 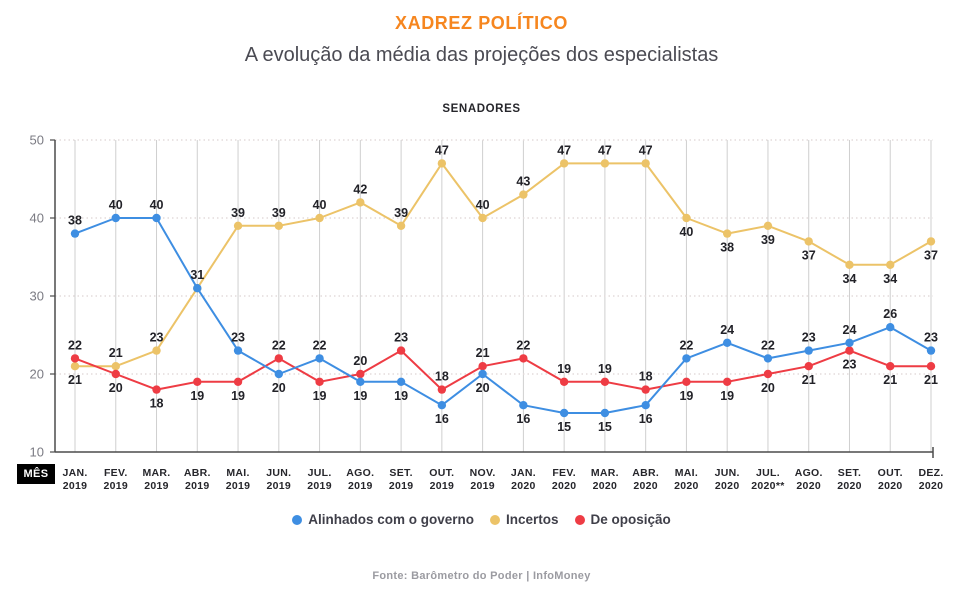 What do you see at coordinates (441, 473) in the screenshot?
I see `x-tick-label-month: OUT.` at bounding box center [441, 473].